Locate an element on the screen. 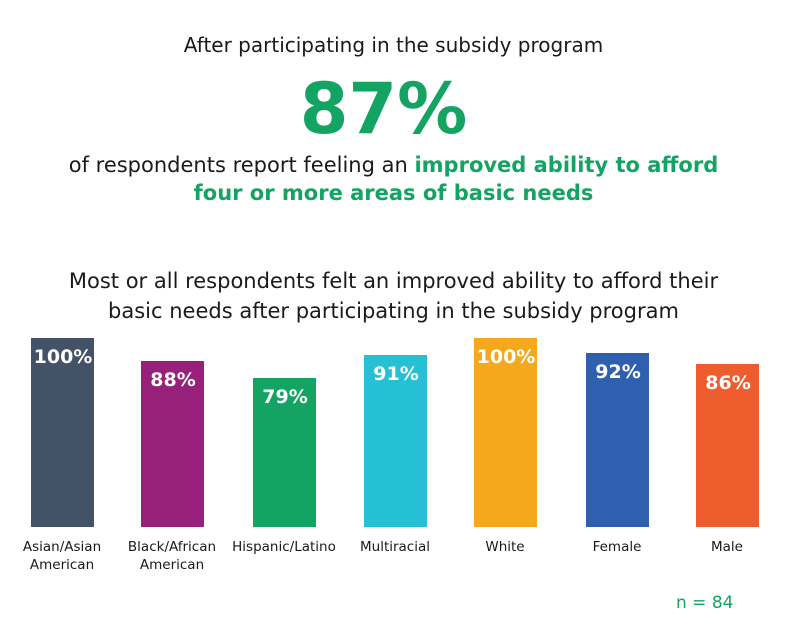 The width and height of the screenshot is (787, 625). sample-size-note: n = 84 is located at coordinates (705, 603).